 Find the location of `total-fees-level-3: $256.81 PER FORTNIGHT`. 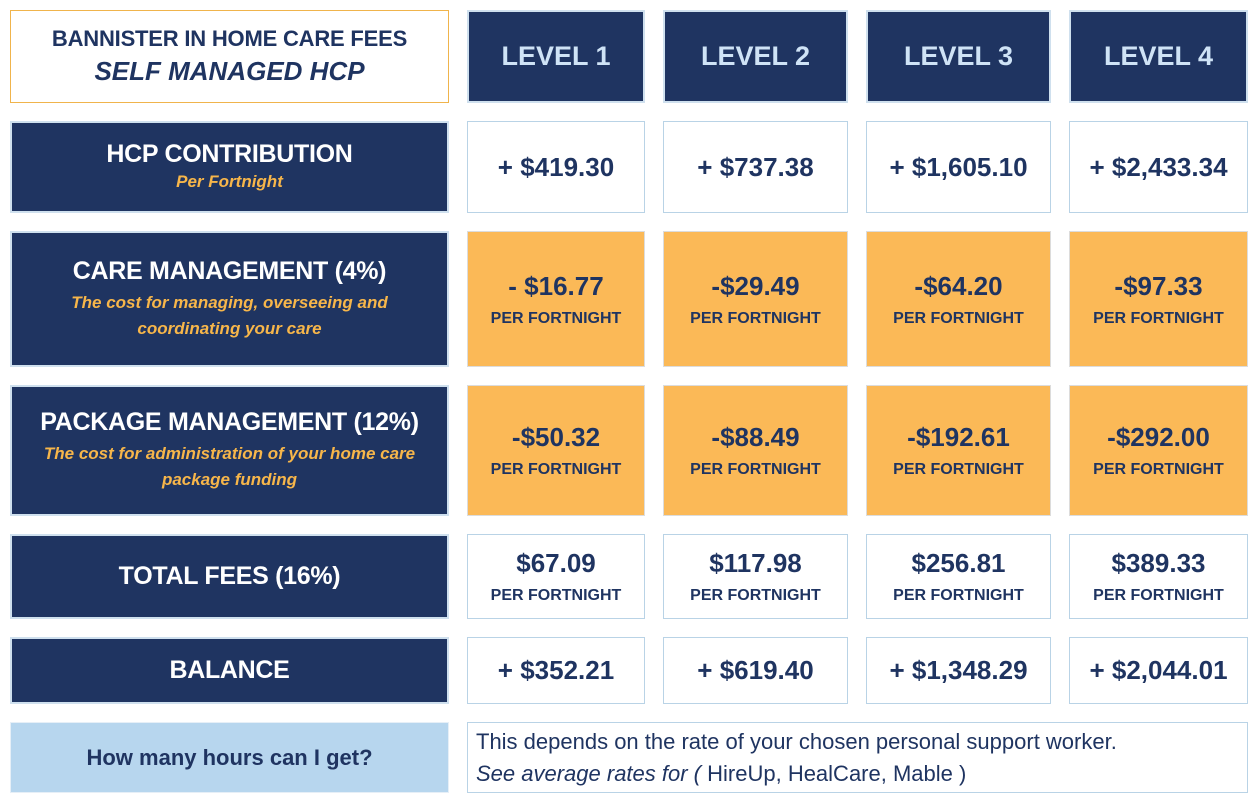

total-fees-level-3: $256.81 PER FORTNIGHT is located at coordinates (958, 576).